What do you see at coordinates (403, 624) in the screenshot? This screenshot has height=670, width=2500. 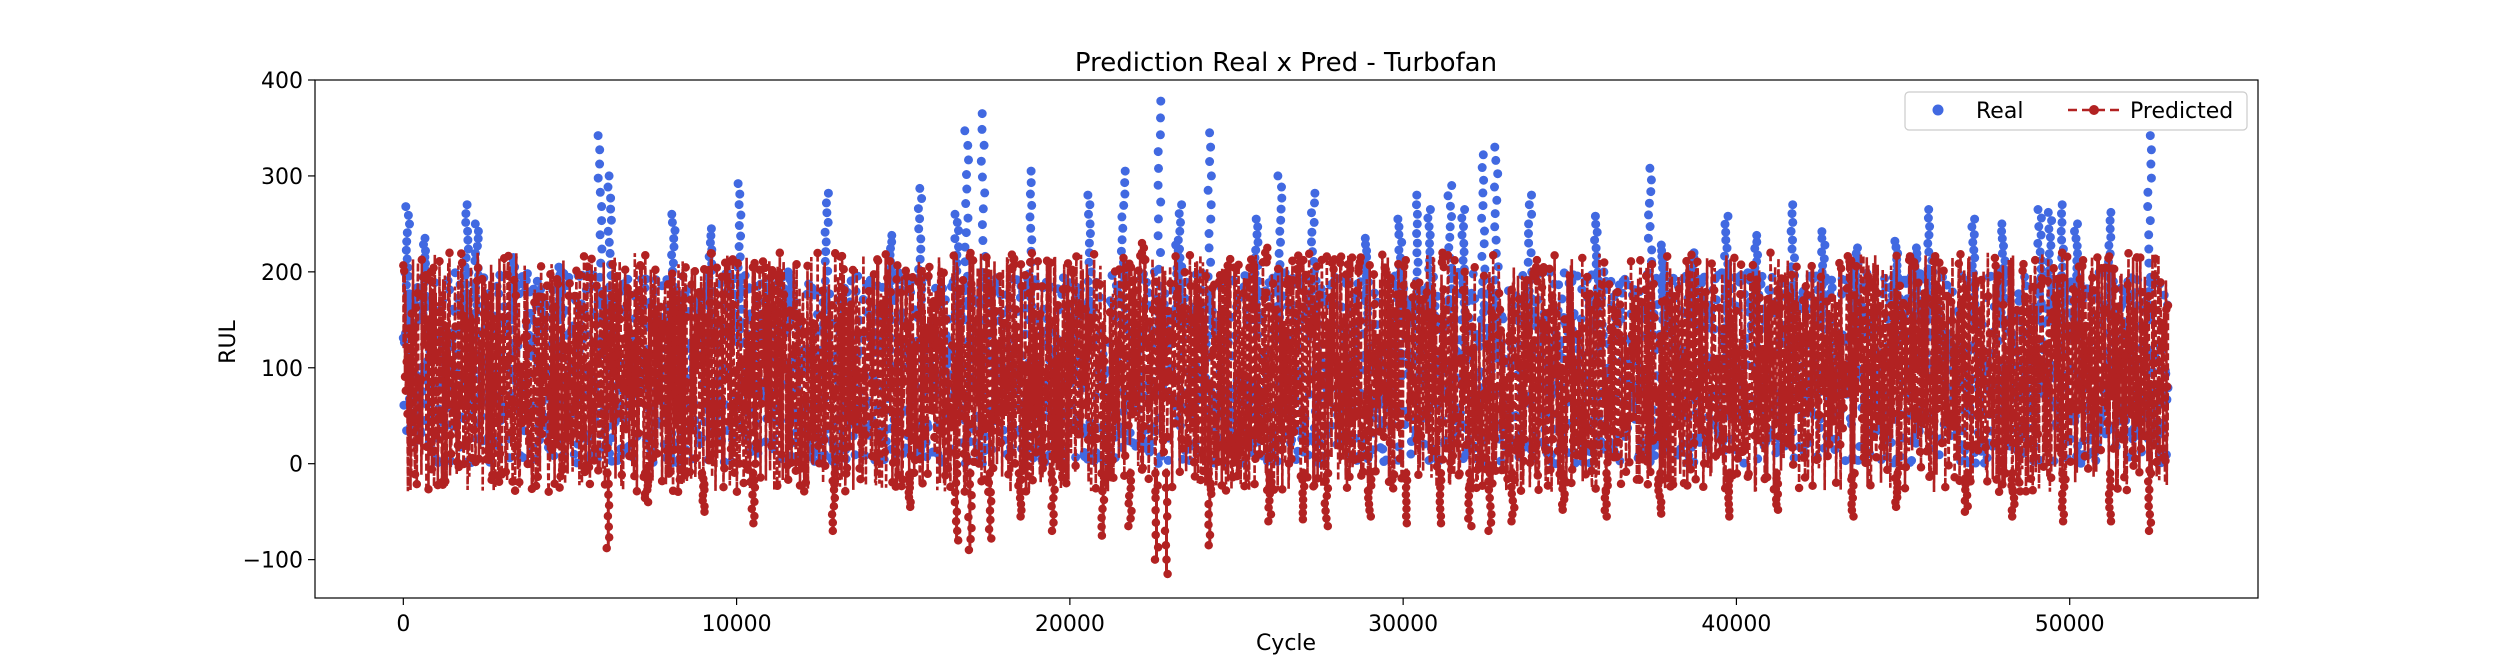 I see `x-tick-label: 0` at bounding box center [403, 624].